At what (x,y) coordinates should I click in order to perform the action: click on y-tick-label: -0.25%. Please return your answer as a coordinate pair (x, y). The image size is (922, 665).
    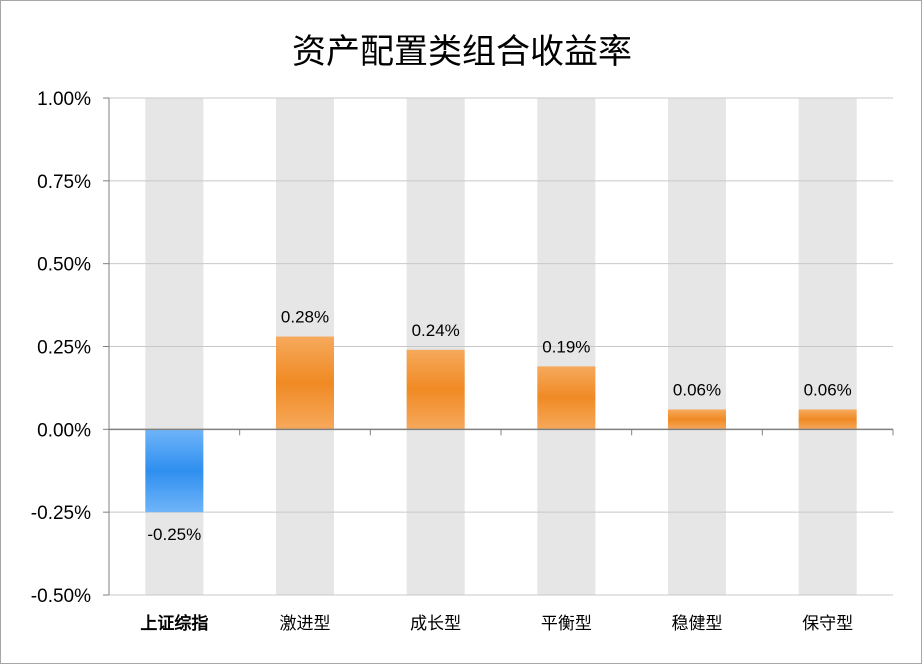
    Looking at the image, I should click on (61, 513).